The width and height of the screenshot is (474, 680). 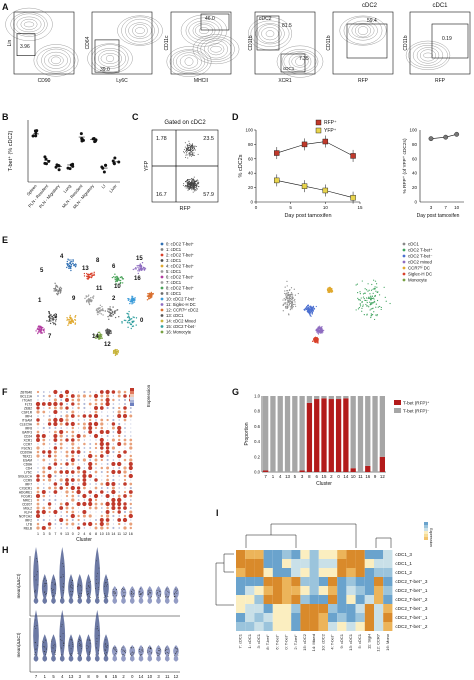 What do you see at coordinates (420, 274) in the screenshot?
I see `e2-legend-item: Siglec-H DC` at bounding box center [420, 274].